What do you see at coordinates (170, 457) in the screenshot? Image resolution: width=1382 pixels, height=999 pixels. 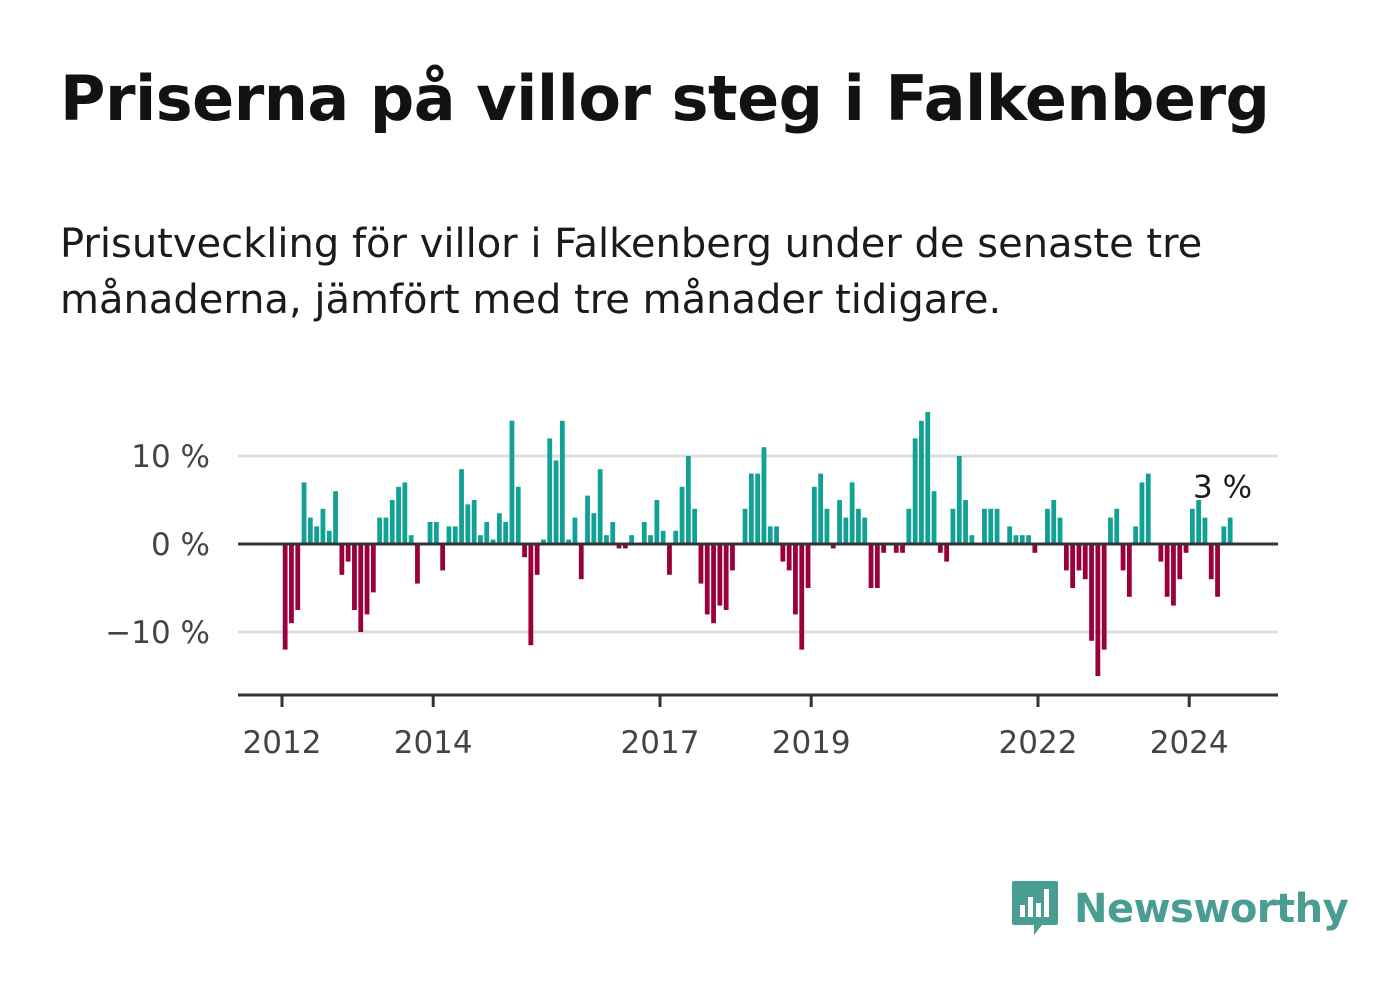 I see `y-tick-label: 10 %` at bounding box center [170, 457].